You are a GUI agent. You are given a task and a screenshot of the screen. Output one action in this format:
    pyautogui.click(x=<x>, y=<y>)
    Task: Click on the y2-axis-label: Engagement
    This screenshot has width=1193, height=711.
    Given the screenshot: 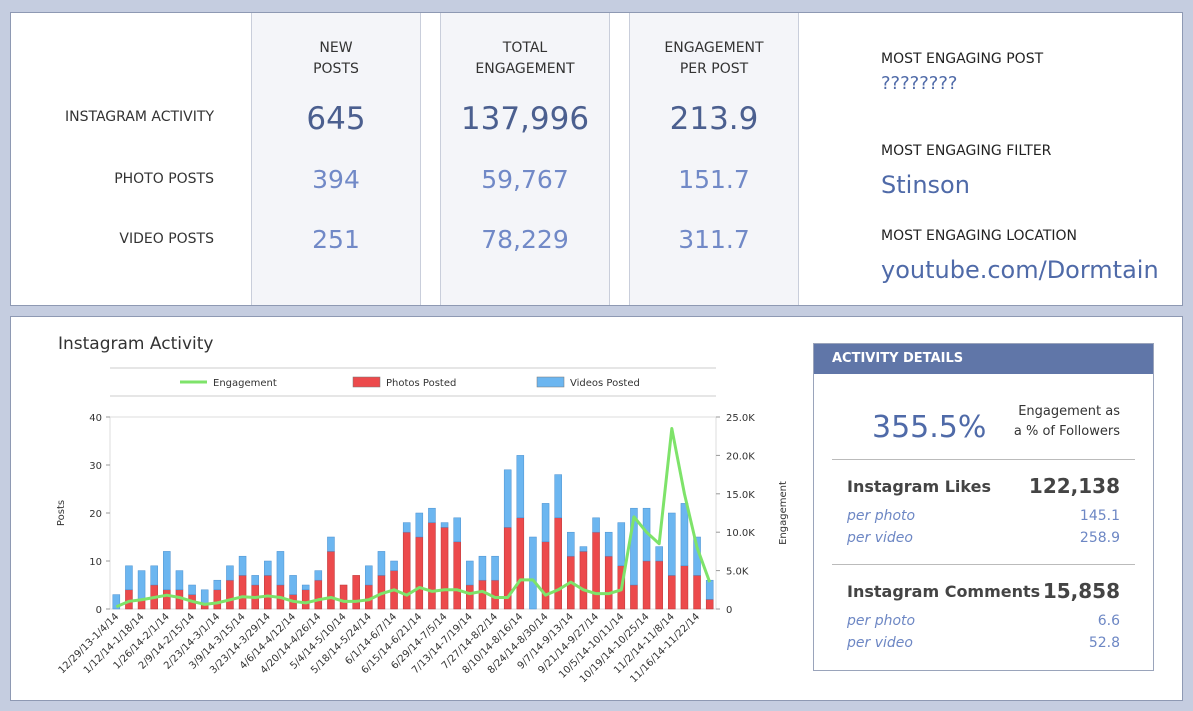 What is the action you would take?
    pyautogui.click(x=783, y=513)
    